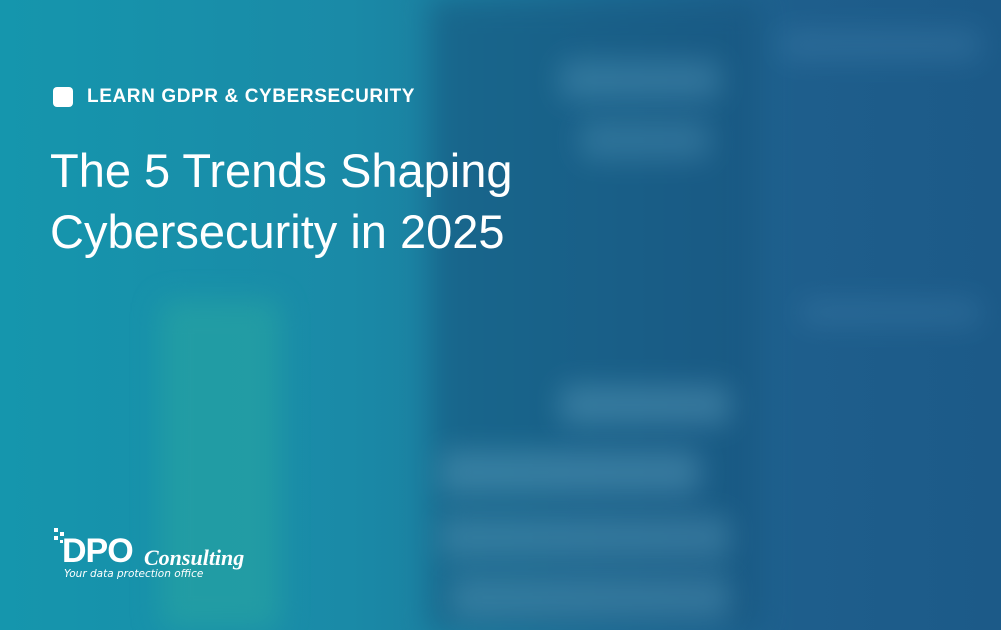  What do you see at coordinates (251, 96) in the screenshot?
I see `category-text: LEARN GDPR & CYBERSECURITY` at bounding box center [251, 96].